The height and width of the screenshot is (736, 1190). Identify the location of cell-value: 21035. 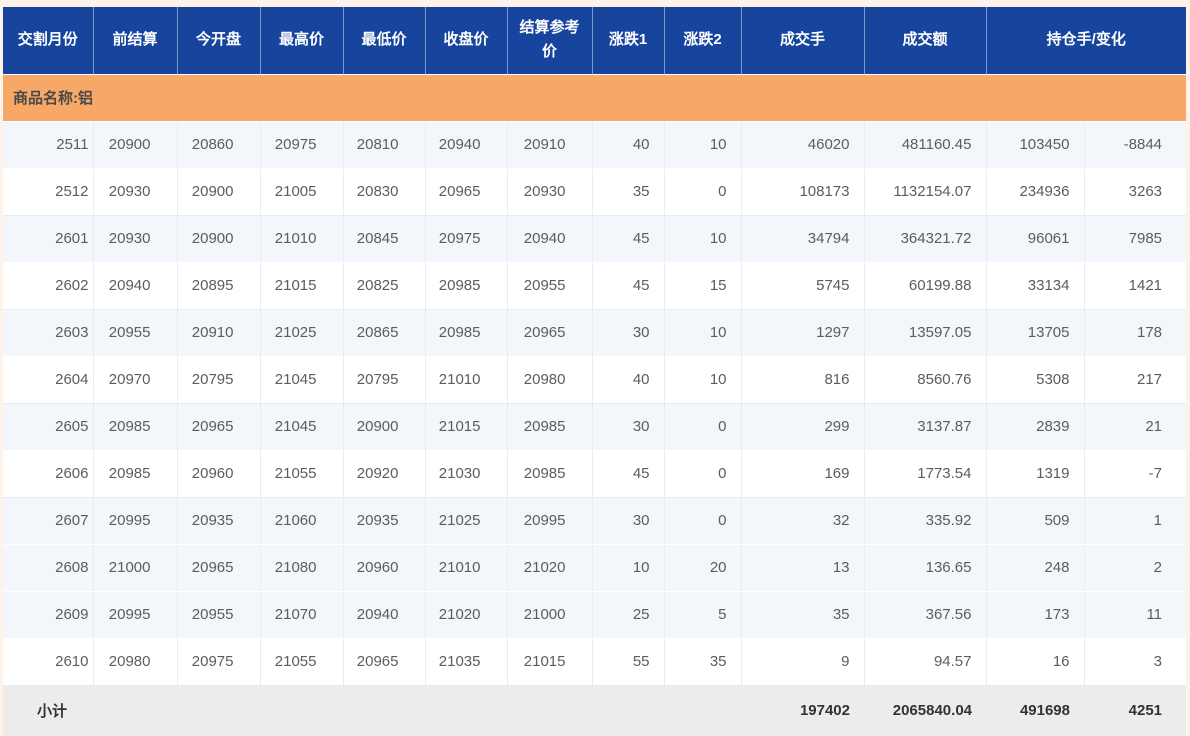
(466, 662).